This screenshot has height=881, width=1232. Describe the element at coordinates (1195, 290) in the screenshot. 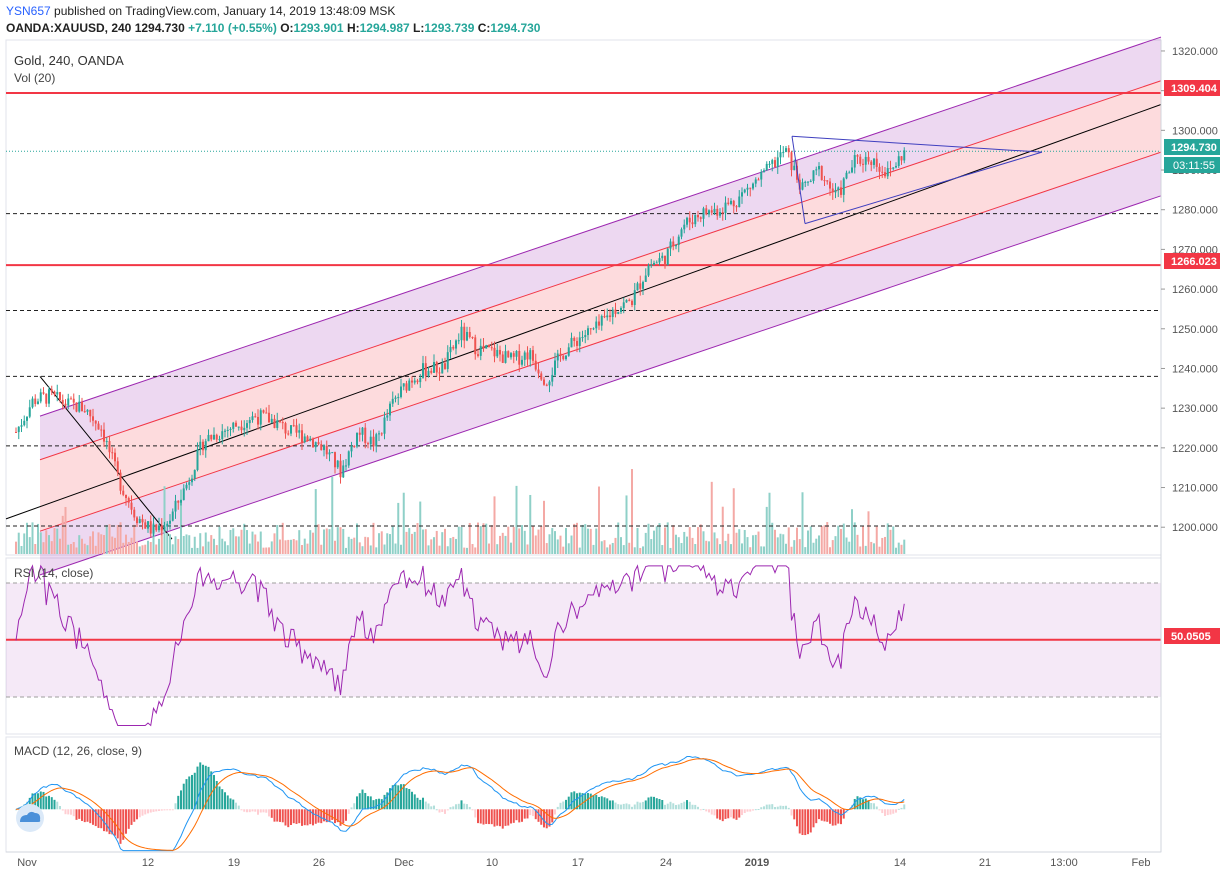

I see `price-tick-label: 1260.000` at that location.